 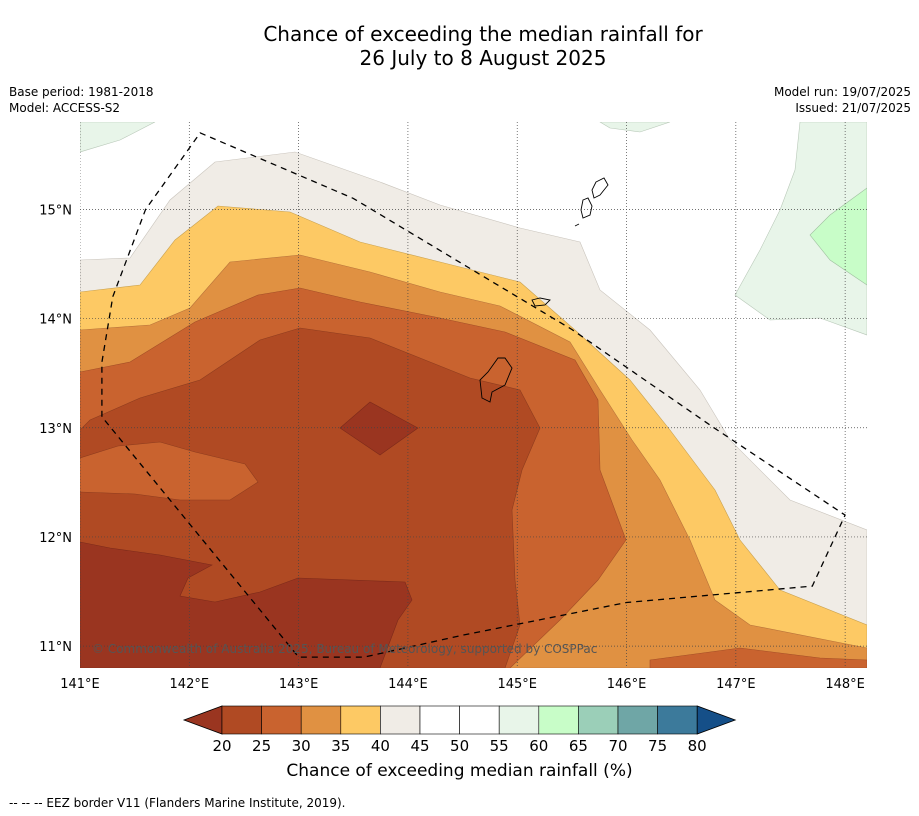 What do you see at coordinates (80, 684) in the screenshot?
I see `longitude-label: 141°E` at bounding box center [80, 684].